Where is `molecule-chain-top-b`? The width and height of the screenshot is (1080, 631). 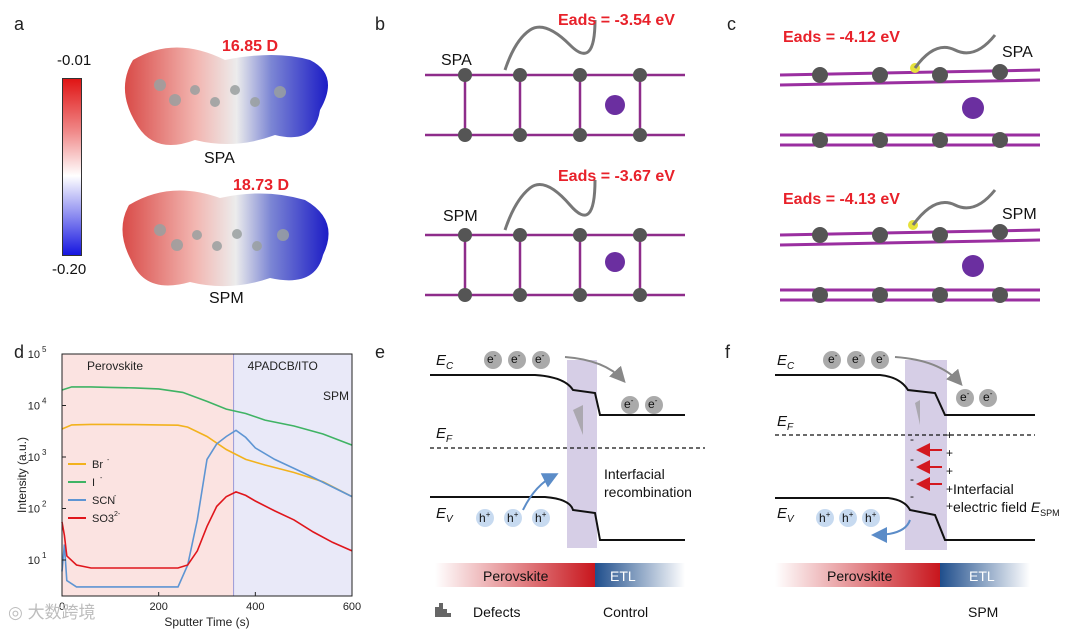 molecule-chain-top-b is located at coordinates (550, 45).